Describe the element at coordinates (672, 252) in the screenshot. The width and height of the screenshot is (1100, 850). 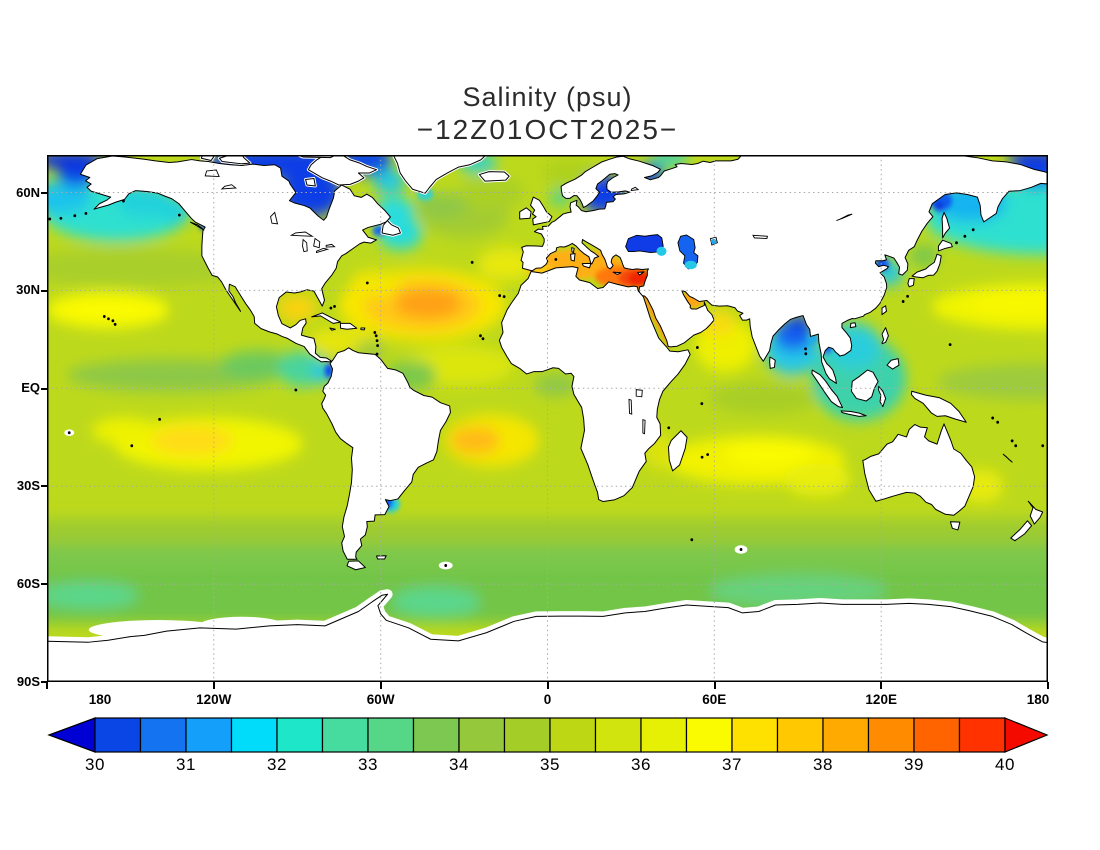
I see `inland-seas-layer` at that location.